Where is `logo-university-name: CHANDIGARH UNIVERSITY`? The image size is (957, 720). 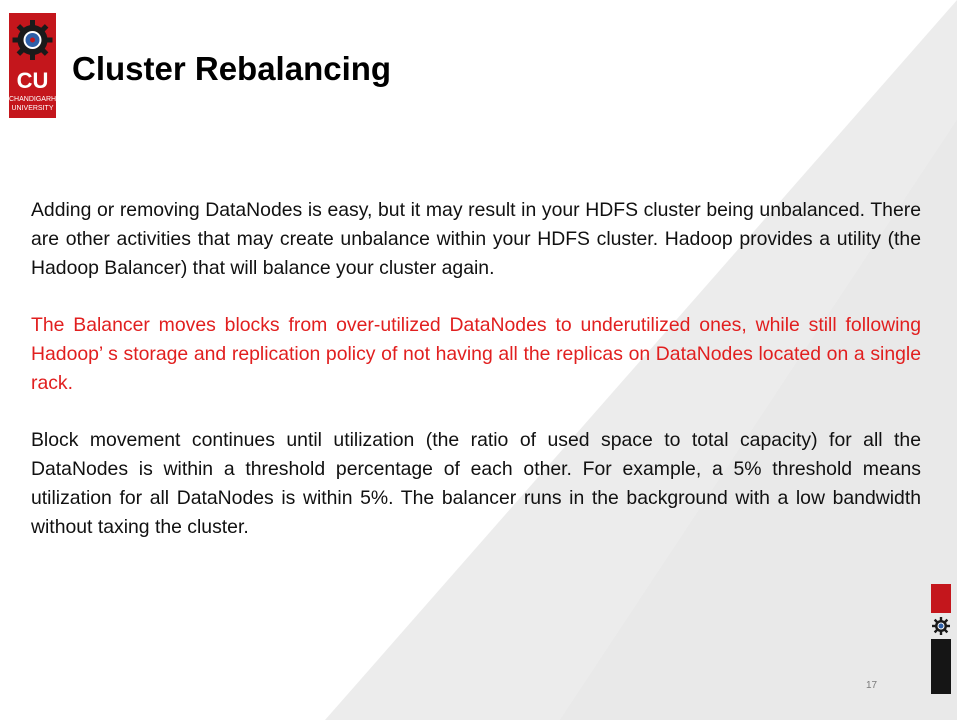
logo-university-name: CHANDIGARH UNIVERSITY is located at coordinates (32, 104).